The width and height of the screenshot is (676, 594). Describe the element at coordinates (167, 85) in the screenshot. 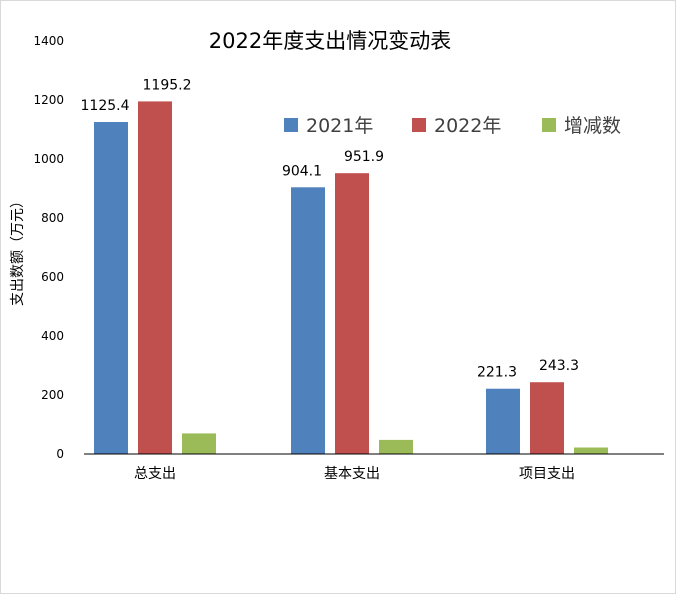

I see `data-label: 1195.2` at that location.